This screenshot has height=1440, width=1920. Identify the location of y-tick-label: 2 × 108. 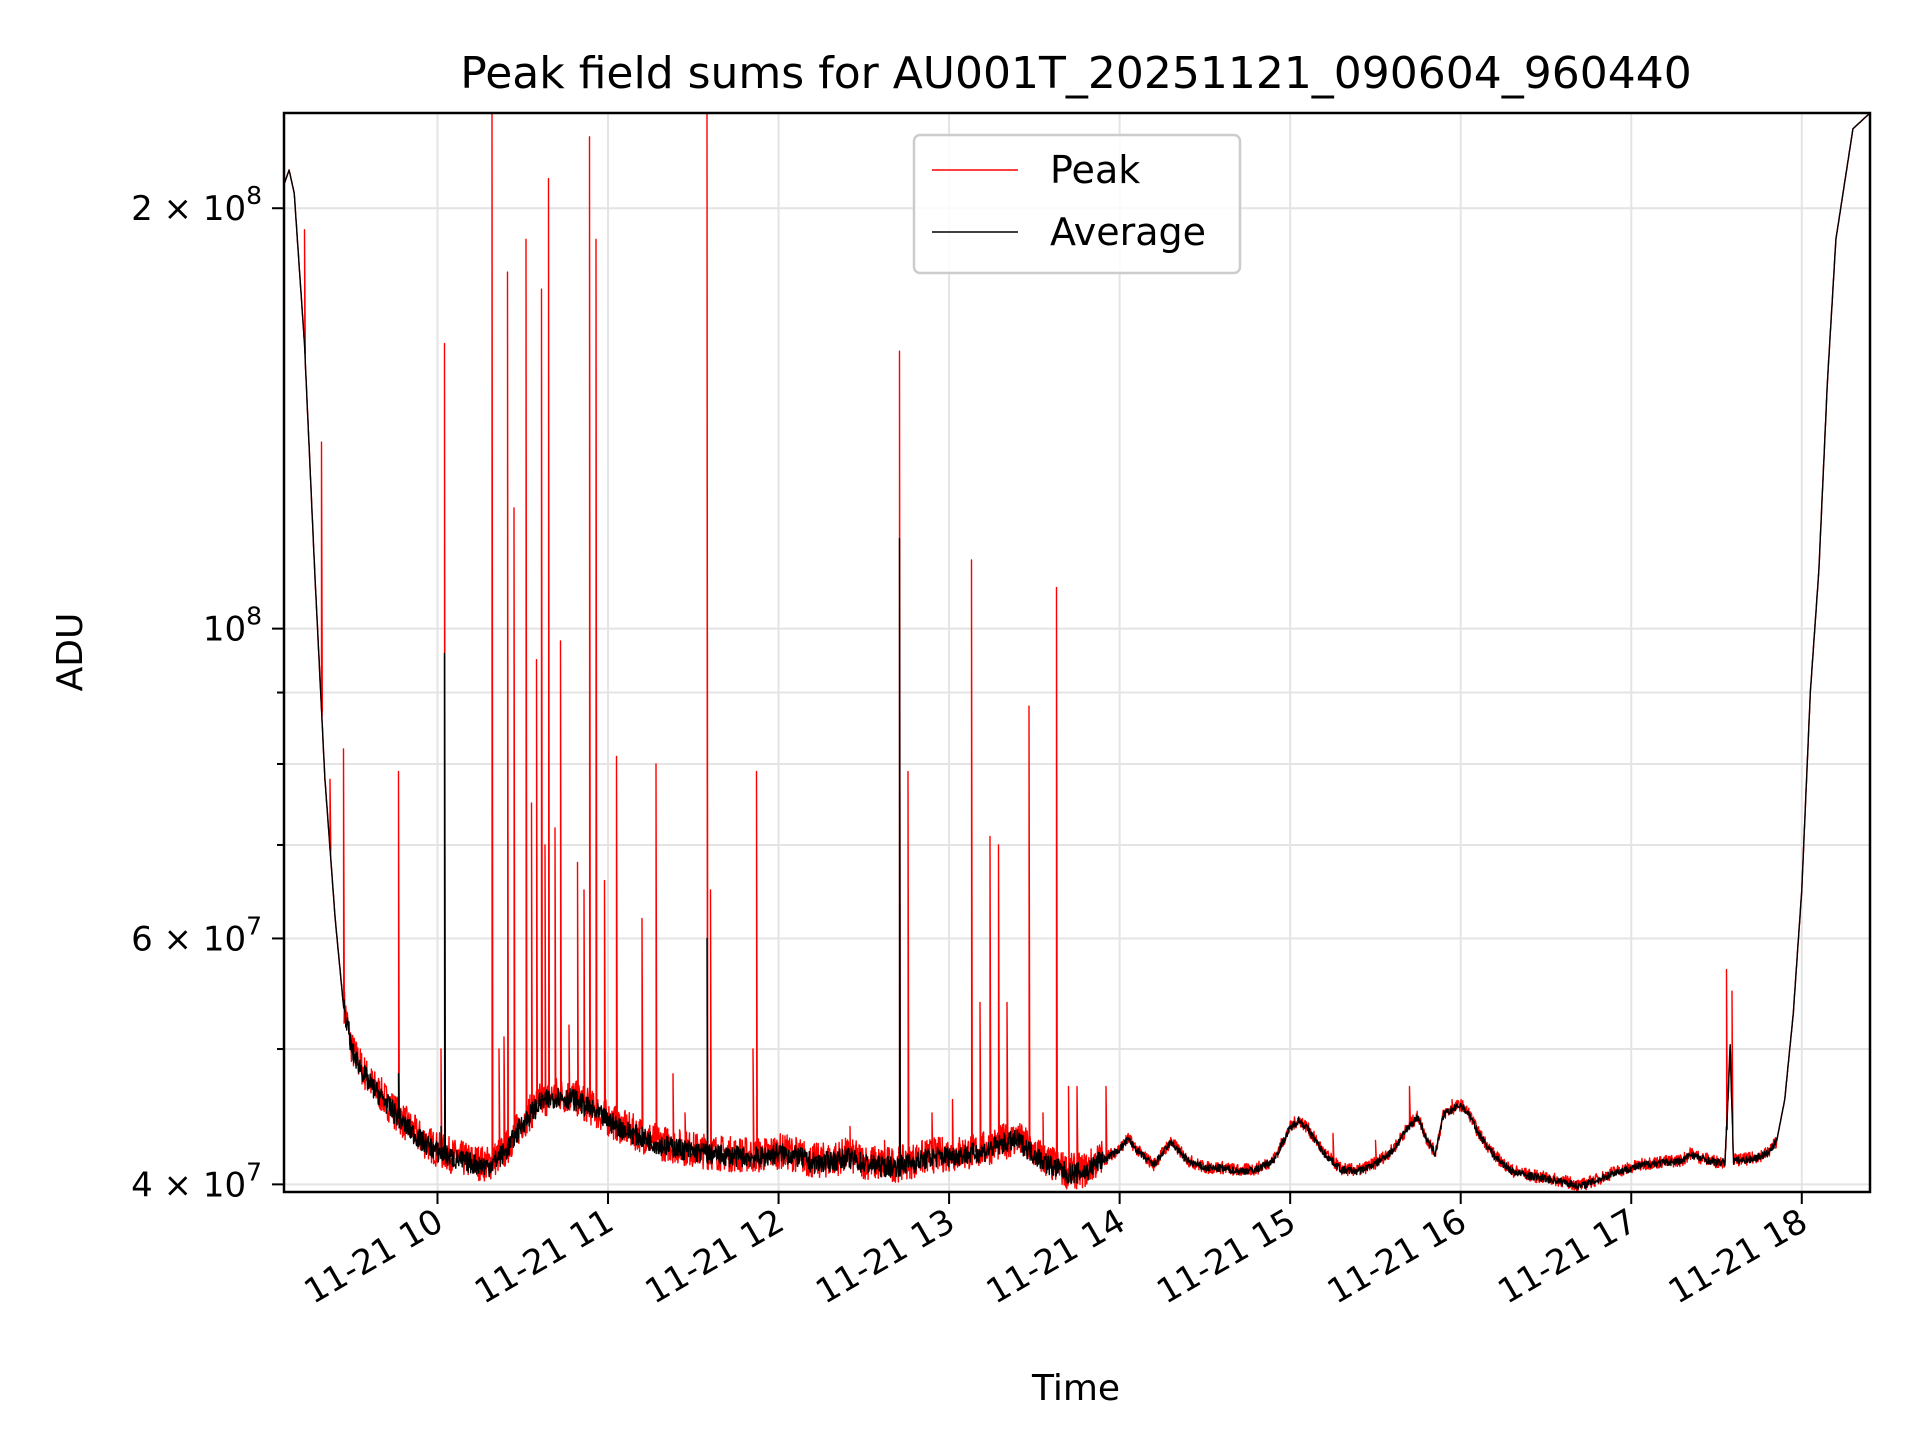
(196, 205).